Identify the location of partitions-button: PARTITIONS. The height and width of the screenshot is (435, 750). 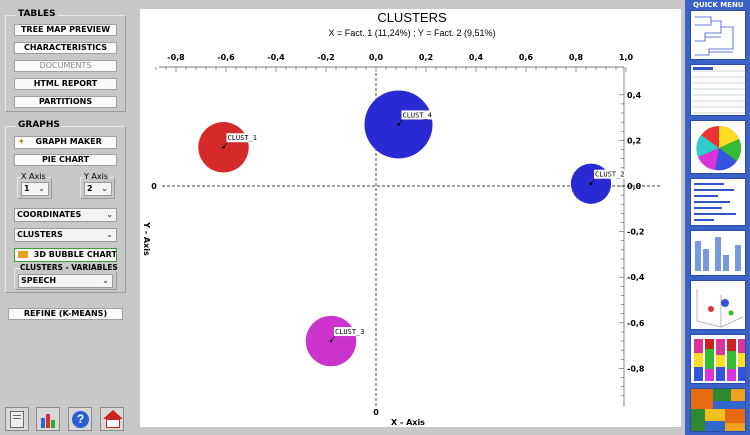
(65, 102).